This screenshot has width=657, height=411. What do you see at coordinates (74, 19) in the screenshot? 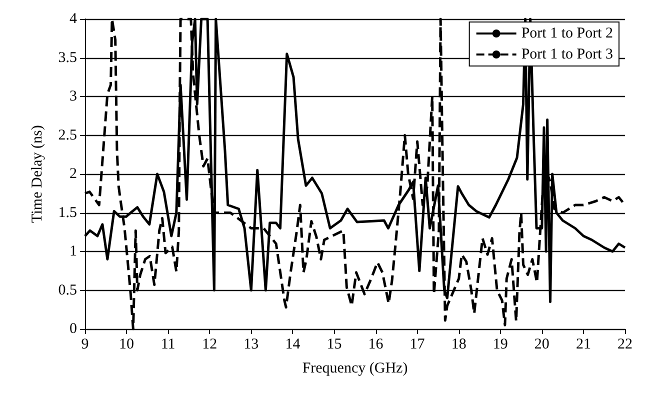
I see `y-tick-label: 4` at bounding box center [74, 19].